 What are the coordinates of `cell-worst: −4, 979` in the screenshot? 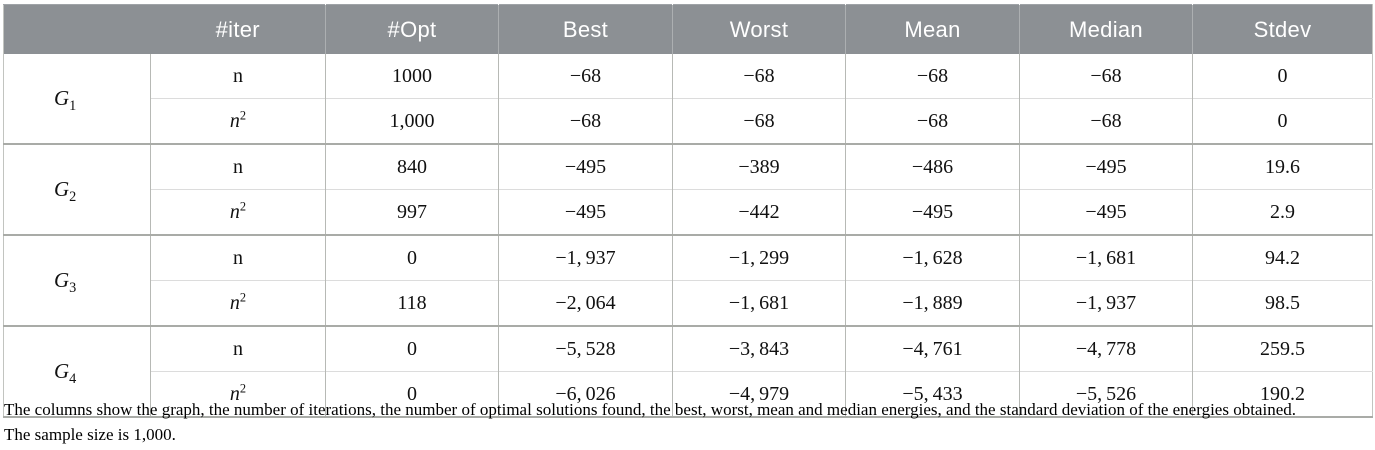 It's located at (759, 394).